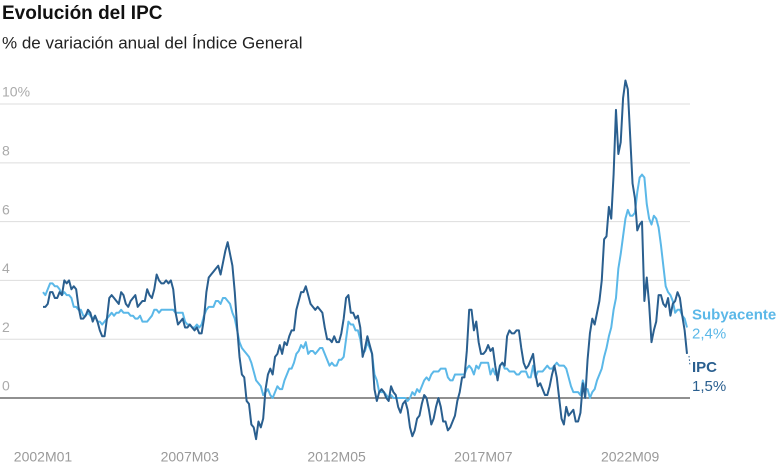 This screenshot has width=780, height=470. Describe the element at coordinates (630, 457) in the screenshot. I see `x-tick-label: 2022M09` at that location.